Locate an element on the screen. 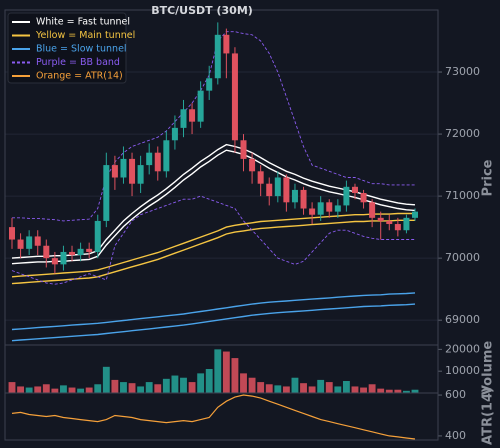 This screenshot has height=448, width=500. y-axis-label: ATR(14) is located at coordinates (488, 416).